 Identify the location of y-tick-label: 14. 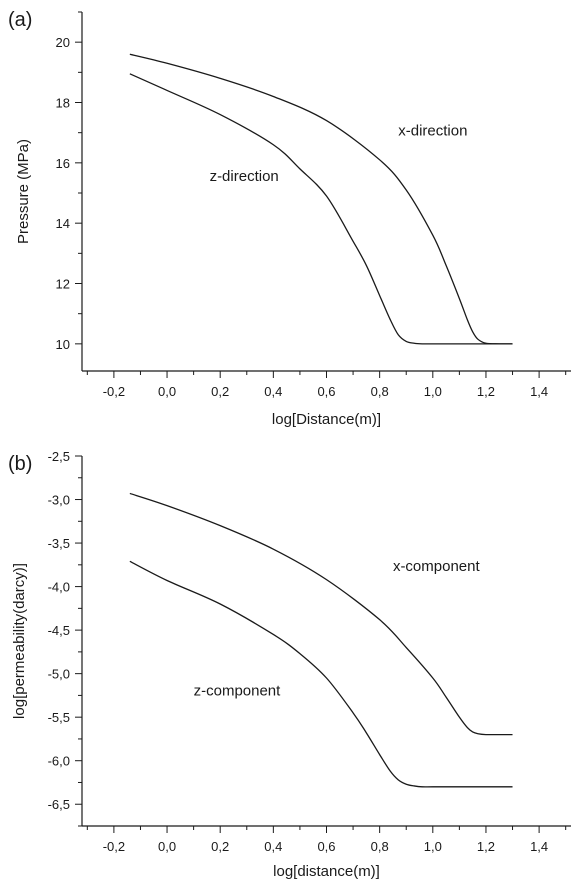
(63, 223).